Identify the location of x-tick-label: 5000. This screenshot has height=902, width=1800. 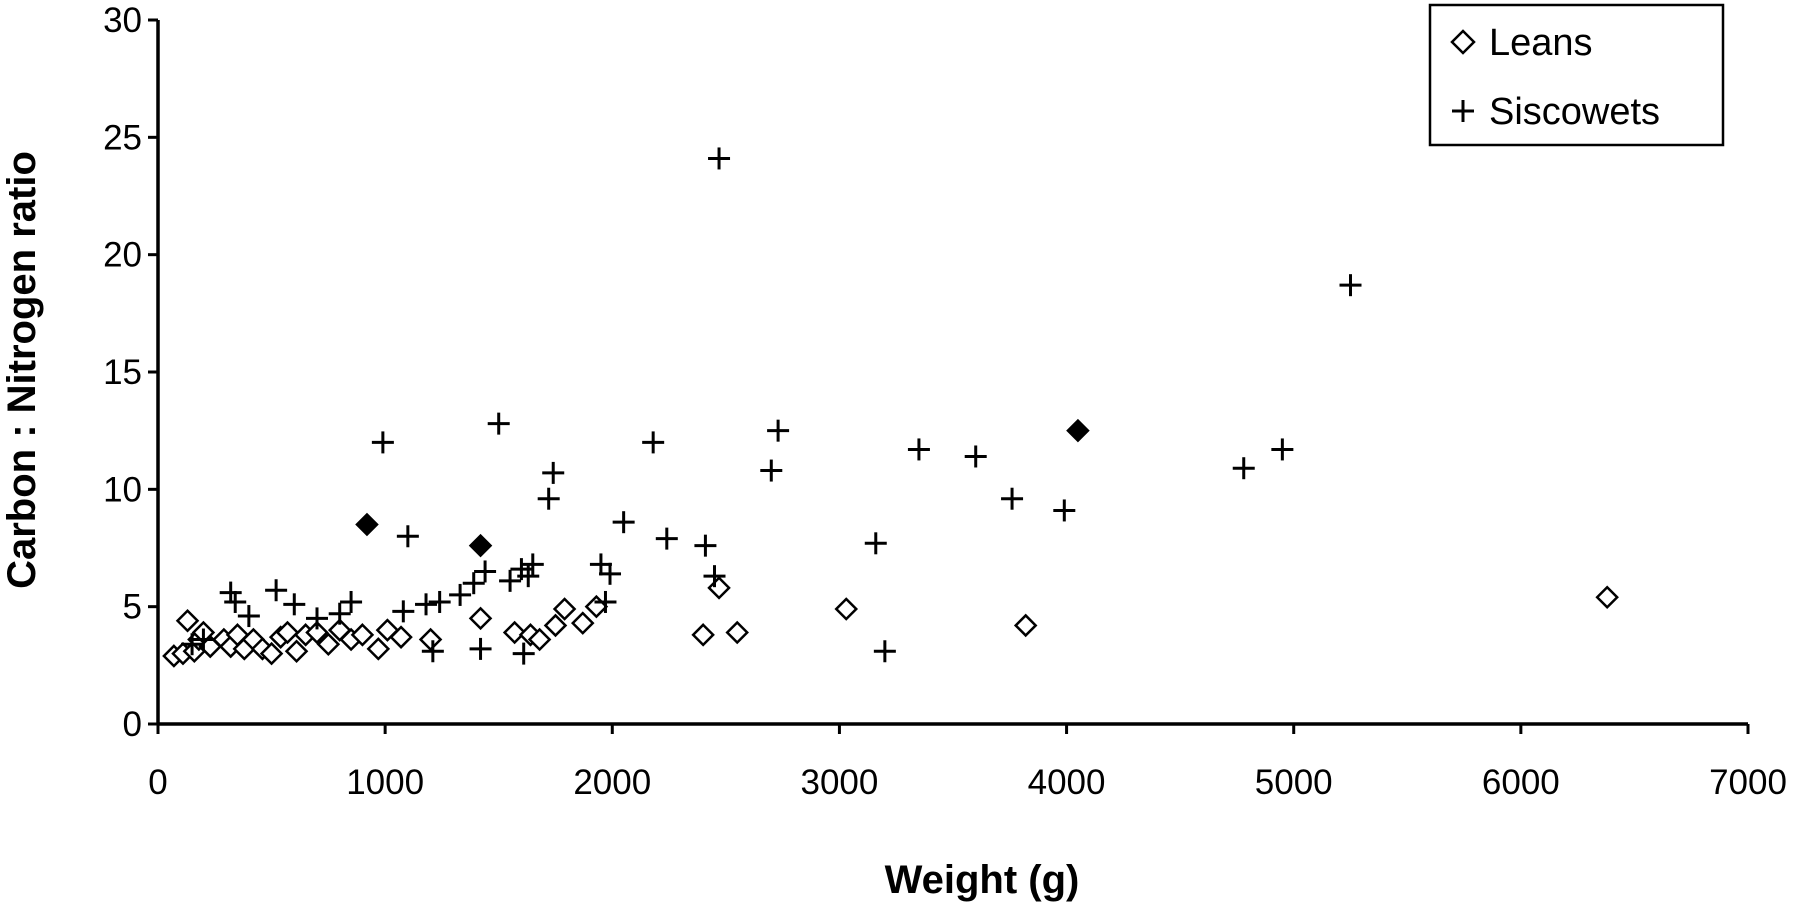
(1294, 782).